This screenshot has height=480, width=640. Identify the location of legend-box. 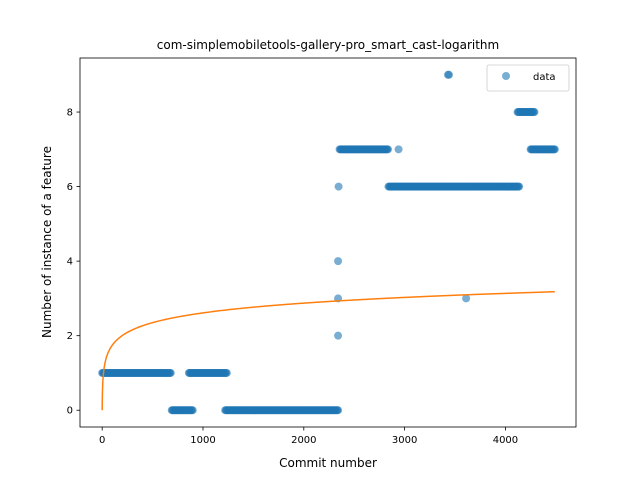
(528, 78).